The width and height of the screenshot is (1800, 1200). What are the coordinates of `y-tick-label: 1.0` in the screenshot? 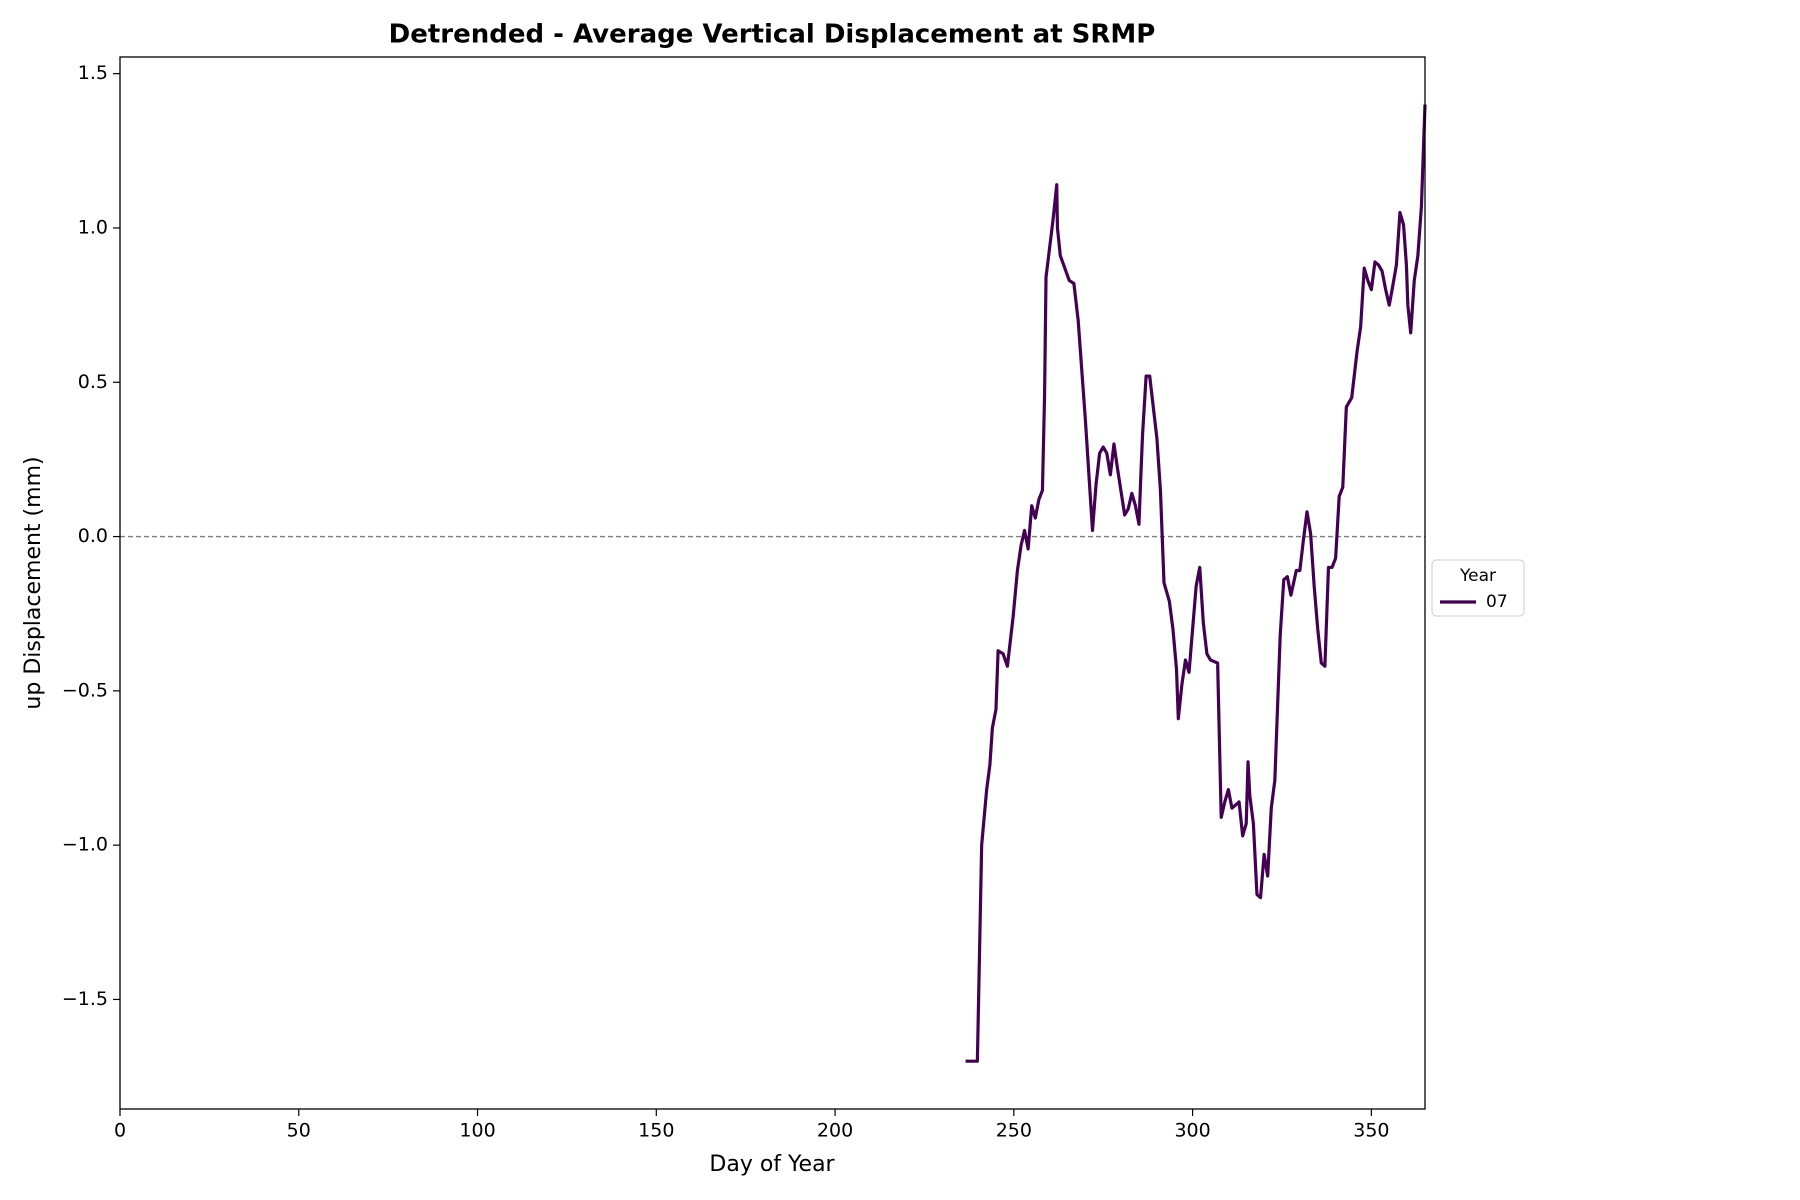 It's located at (93, 227).